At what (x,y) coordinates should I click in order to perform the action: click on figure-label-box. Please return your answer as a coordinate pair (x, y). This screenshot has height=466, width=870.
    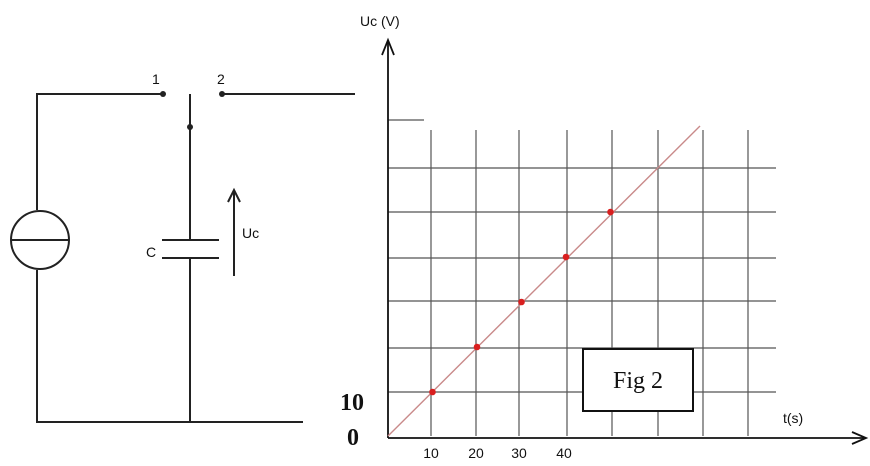
    Looking at the image, I should click on (638, 380).